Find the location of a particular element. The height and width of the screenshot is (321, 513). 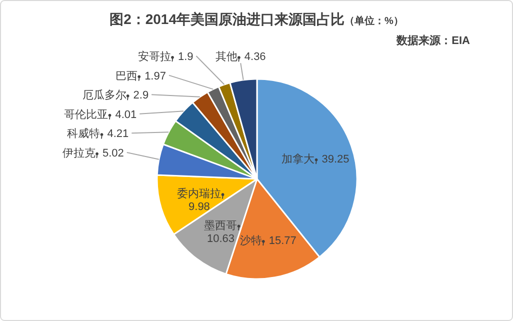

data-label: 9.98 is located at coordinates (199, 207).